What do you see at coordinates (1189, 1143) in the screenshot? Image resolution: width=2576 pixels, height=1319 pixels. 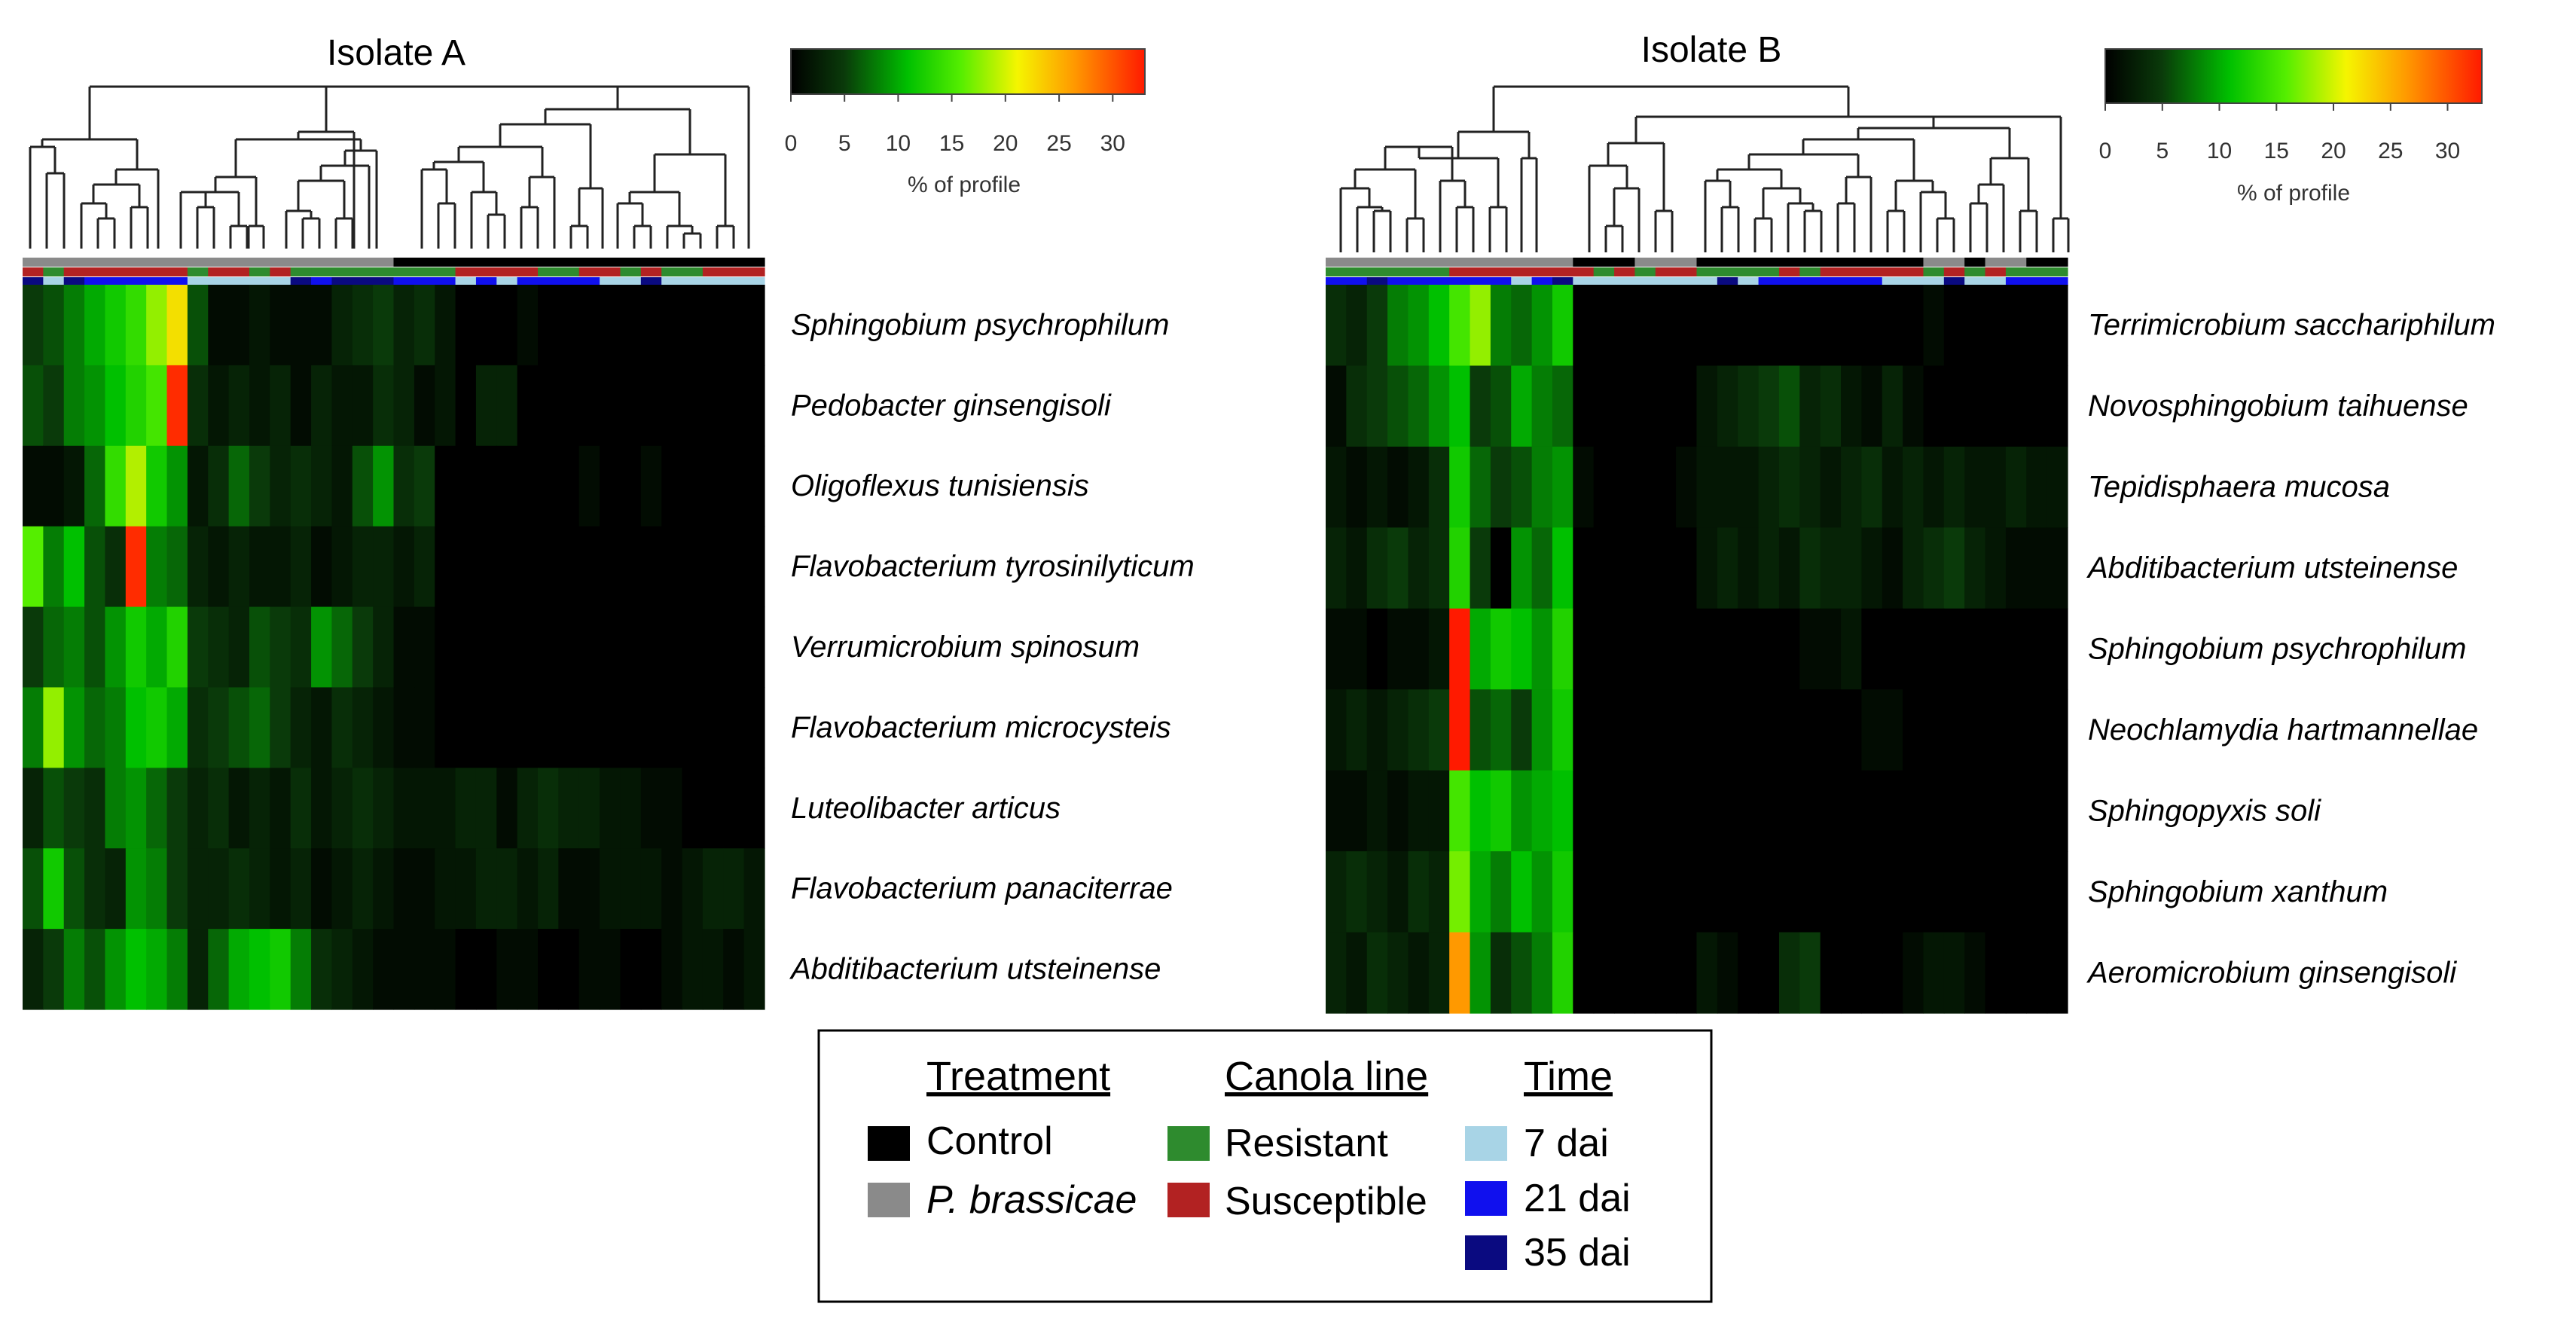 I see `legend-swatch-resistant` at bounding box center [1189, 1143].